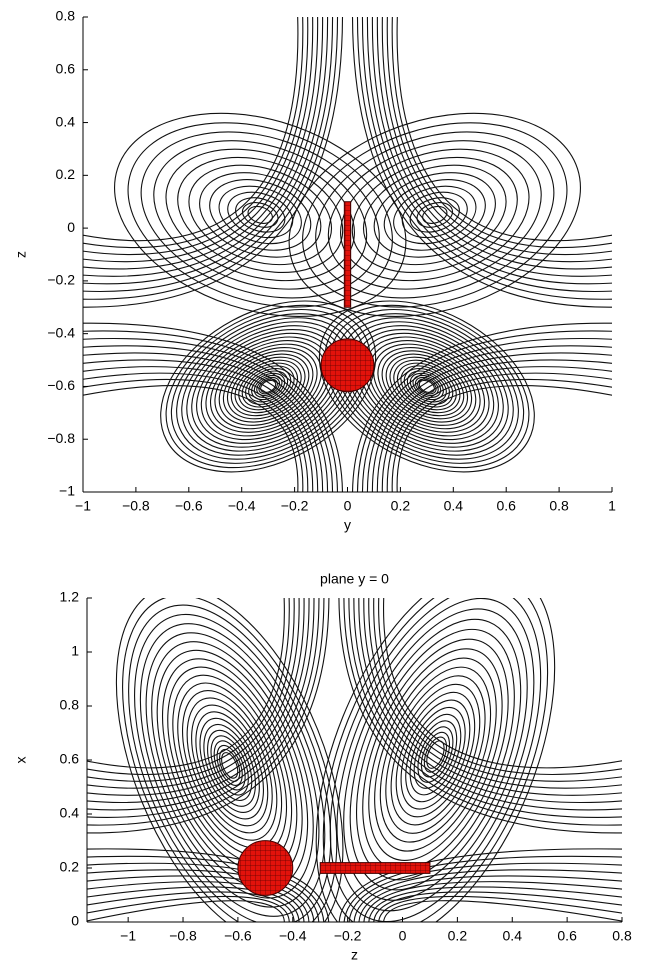 This screenshot has height=962, width=648. What do you see at coordinates (66, 121) in the screenshot?
I see `y-tick-label: 0.4` at bounding box center [66, 121].